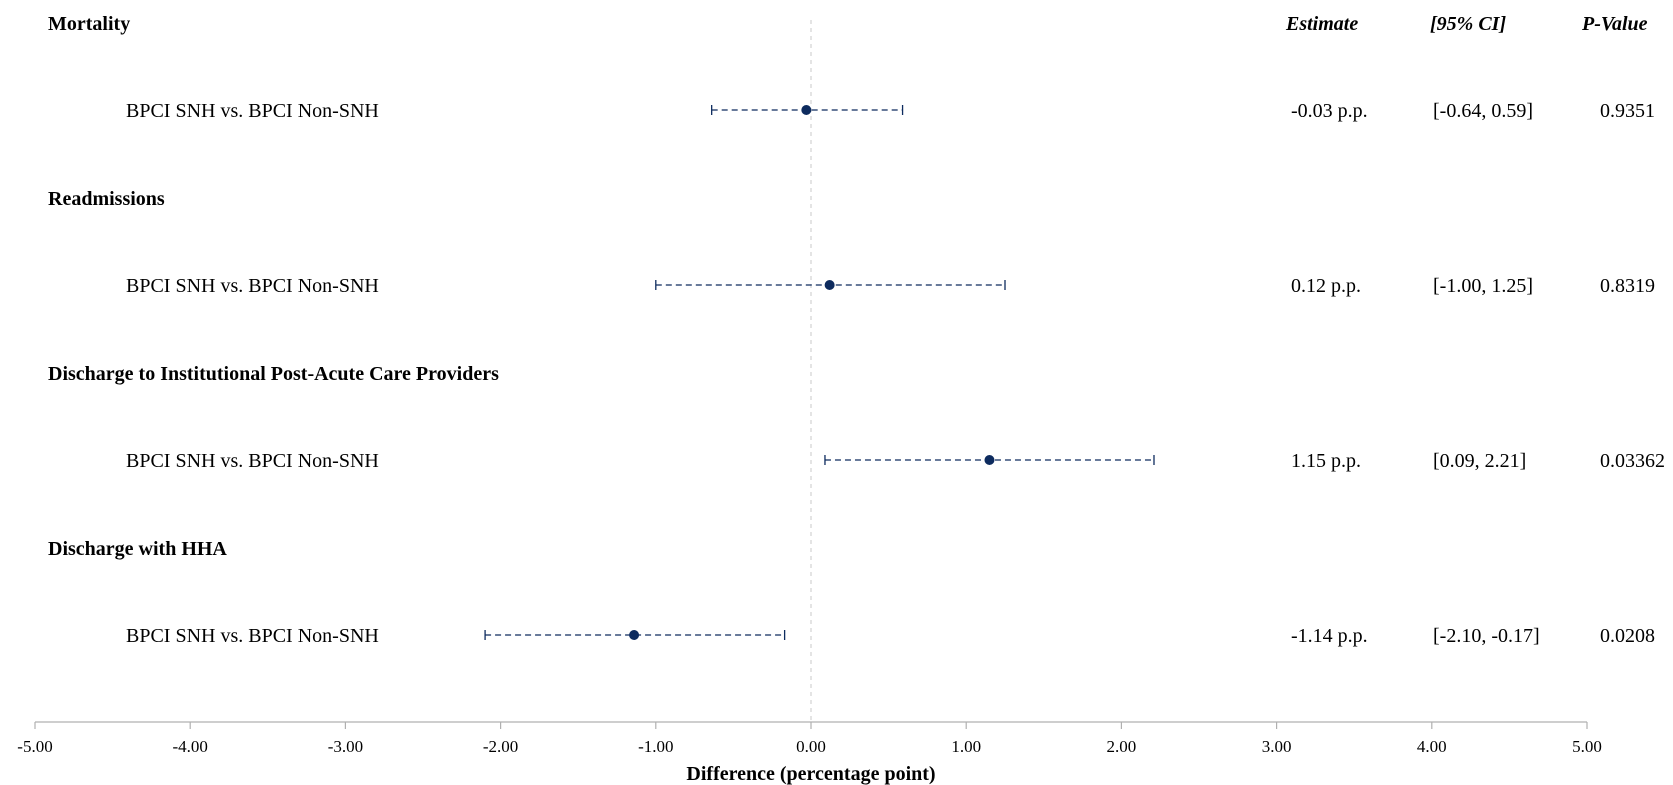 The height and width of the screenshot is (785, 1673). I want to click on group-title-readmissions: Readmissions, so click(106, 199).